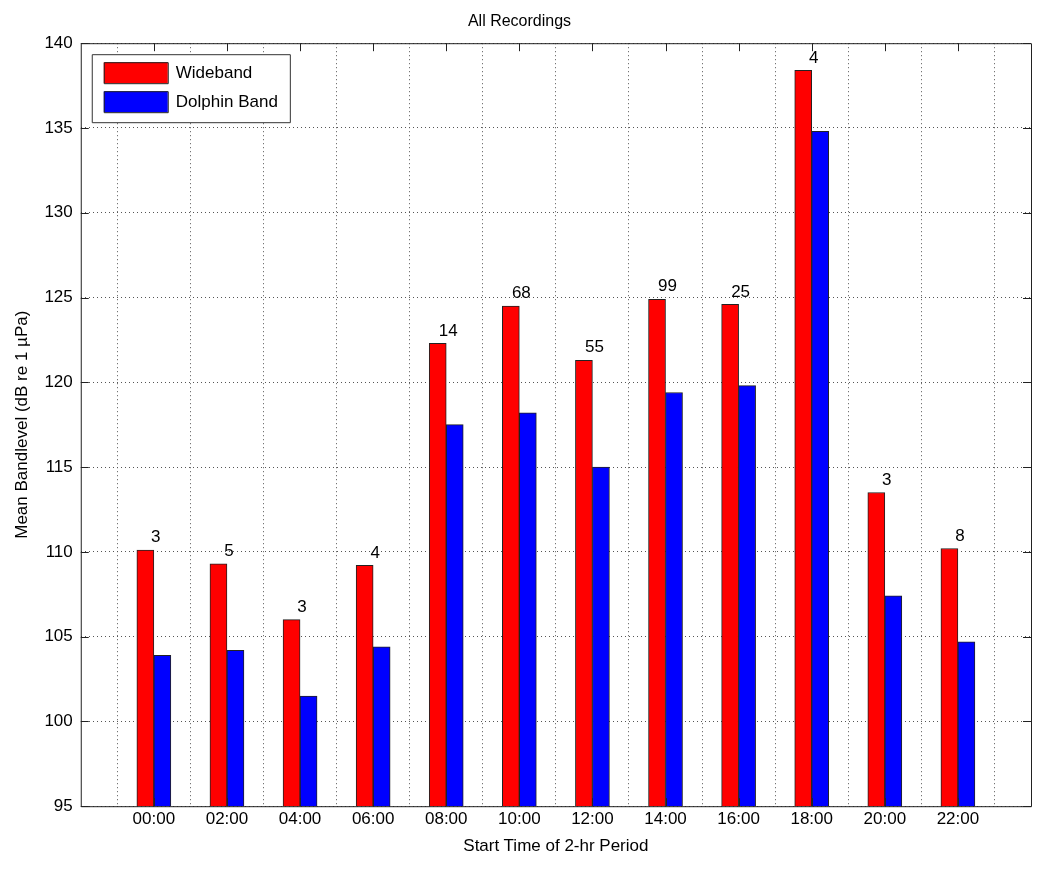 This screenshot has width=1045, height=869. What do you see at coordinates (58, 127) in the screenshot?
I see `y-tick-label: 135` at bounding box center [58, 127].